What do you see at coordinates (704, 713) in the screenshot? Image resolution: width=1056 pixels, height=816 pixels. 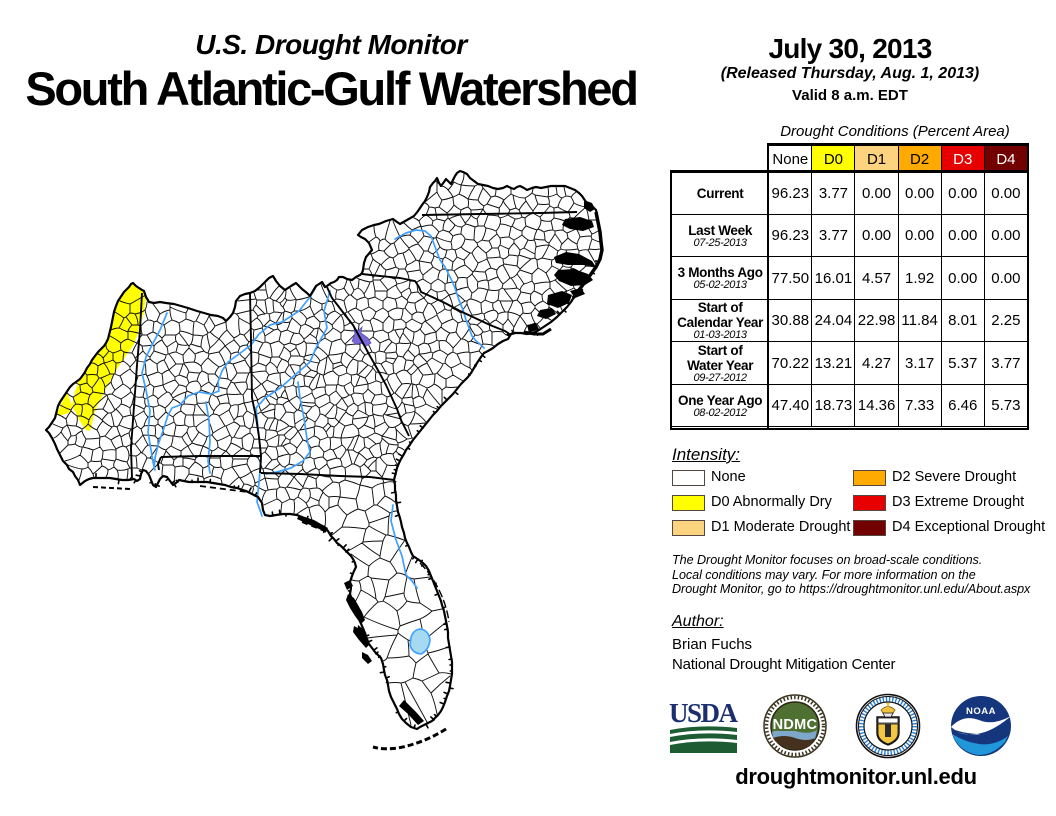 I see `svg-text: USDA` at bounding box center [704, 713].